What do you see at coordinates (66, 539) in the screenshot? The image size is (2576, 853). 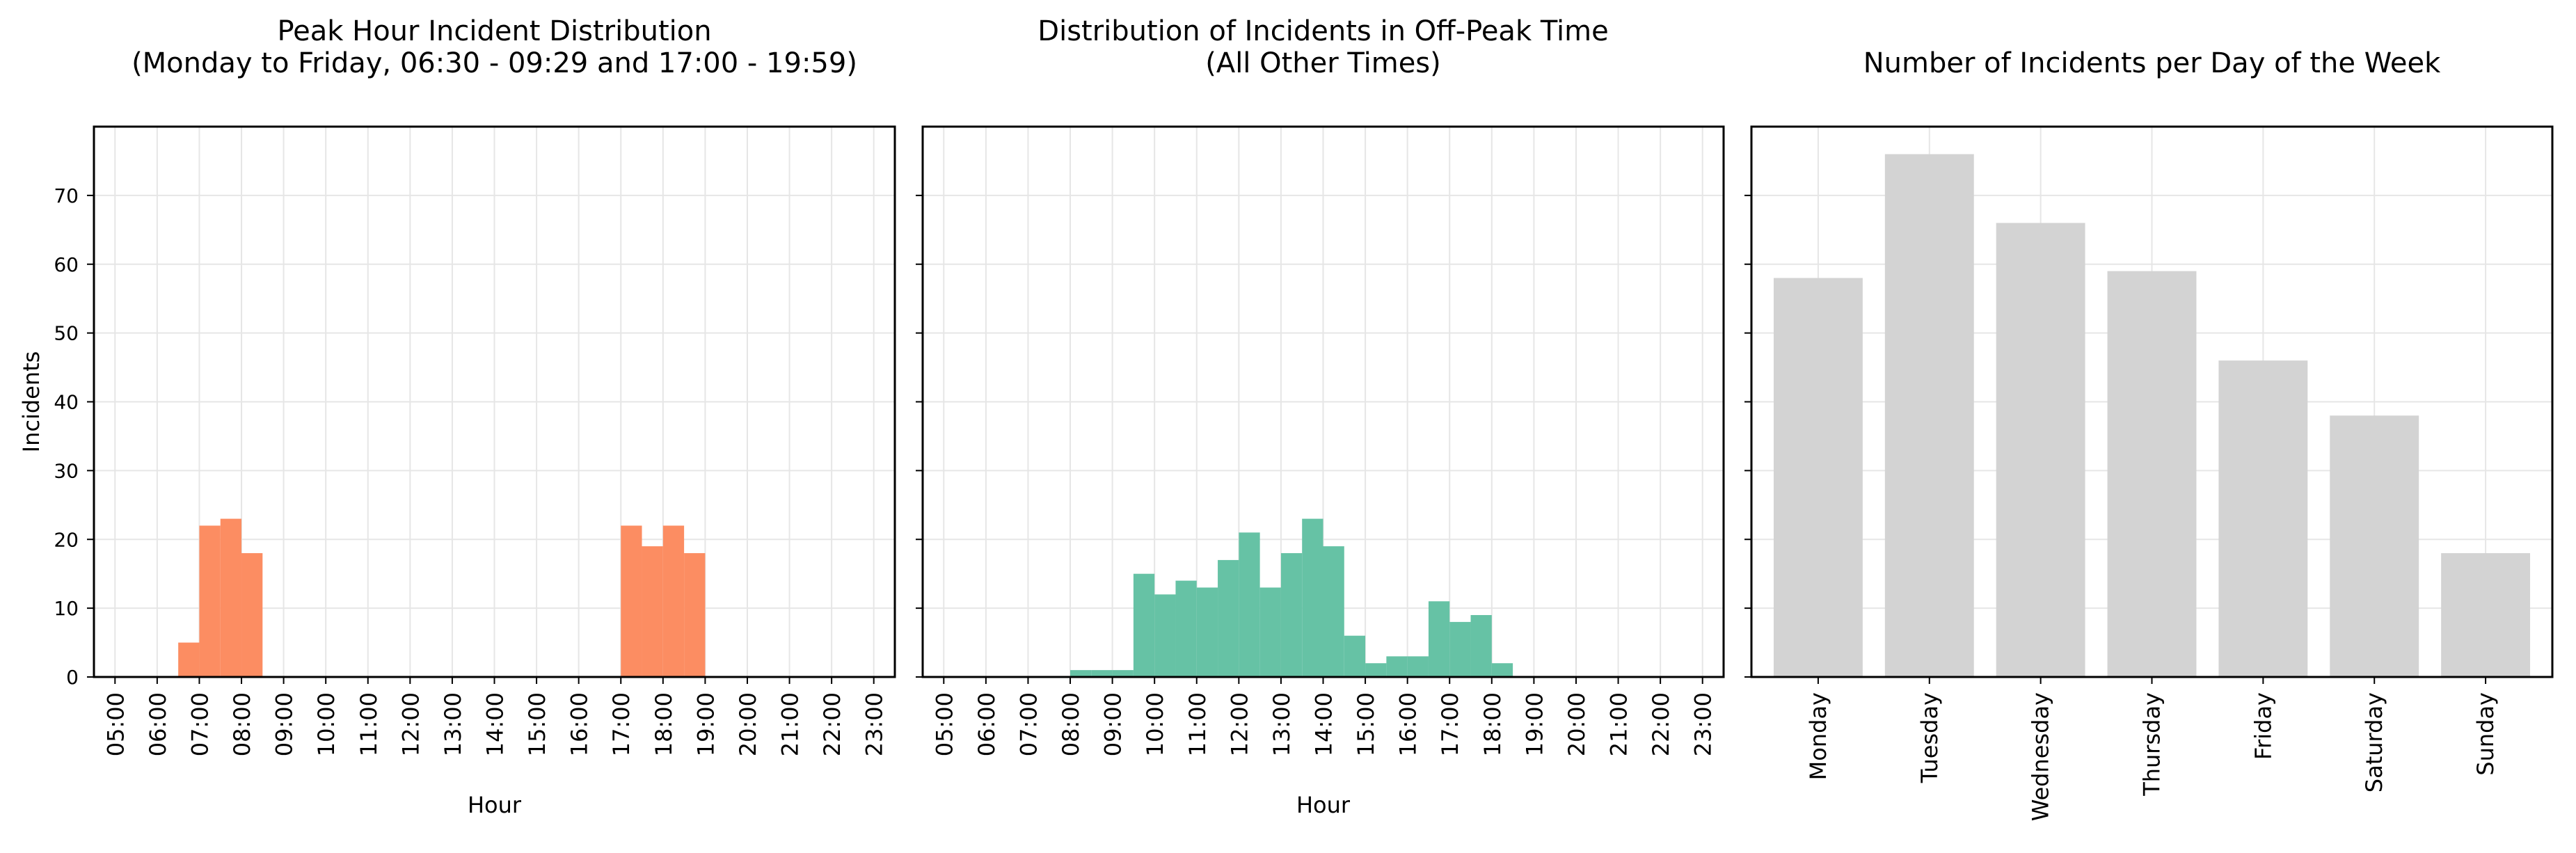 I see `y-tick-label: 20` at bounding box center [66, 539].